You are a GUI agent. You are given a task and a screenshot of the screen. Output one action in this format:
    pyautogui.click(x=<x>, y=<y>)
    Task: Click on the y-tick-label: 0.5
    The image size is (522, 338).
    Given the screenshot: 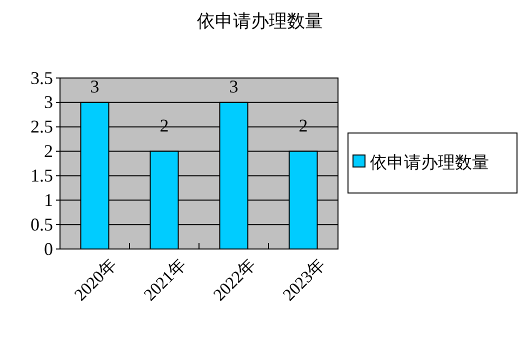 What is the action you would take?
    pyautogui.click(x=41, y=224)
    